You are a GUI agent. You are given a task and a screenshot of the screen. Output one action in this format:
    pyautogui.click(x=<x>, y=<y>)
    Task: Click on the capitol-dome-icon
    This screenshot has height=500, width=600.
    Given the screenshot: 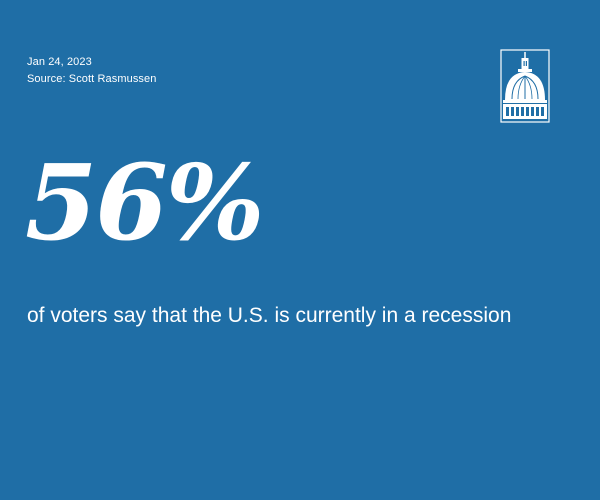 What is the action you would take?
    pyautogui.click(x=525, y=86)
    